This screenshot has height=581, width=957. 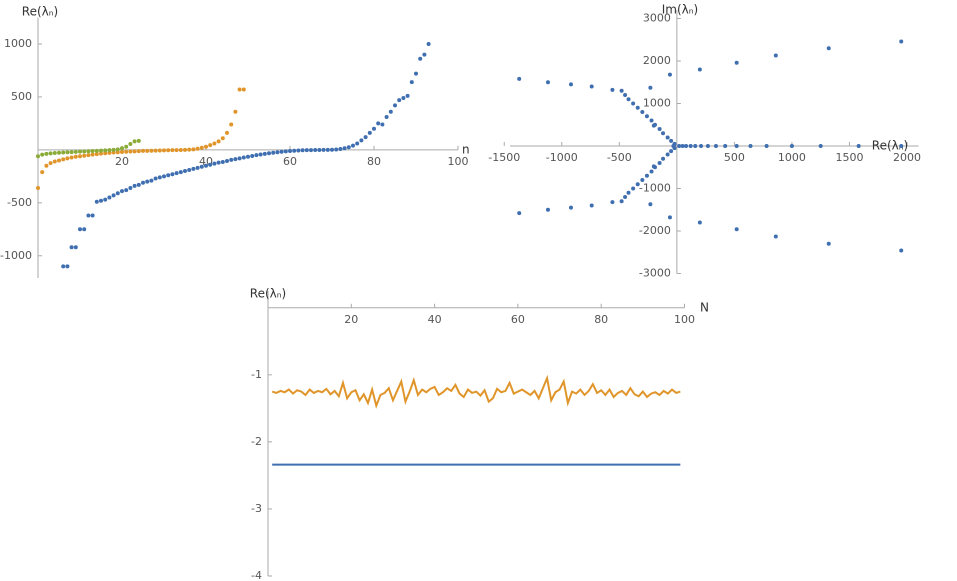 What do you see at coordinates (657, 18) in the screenshot?
I see `y-tick-label: 3000` at bounding box center [657, 18].